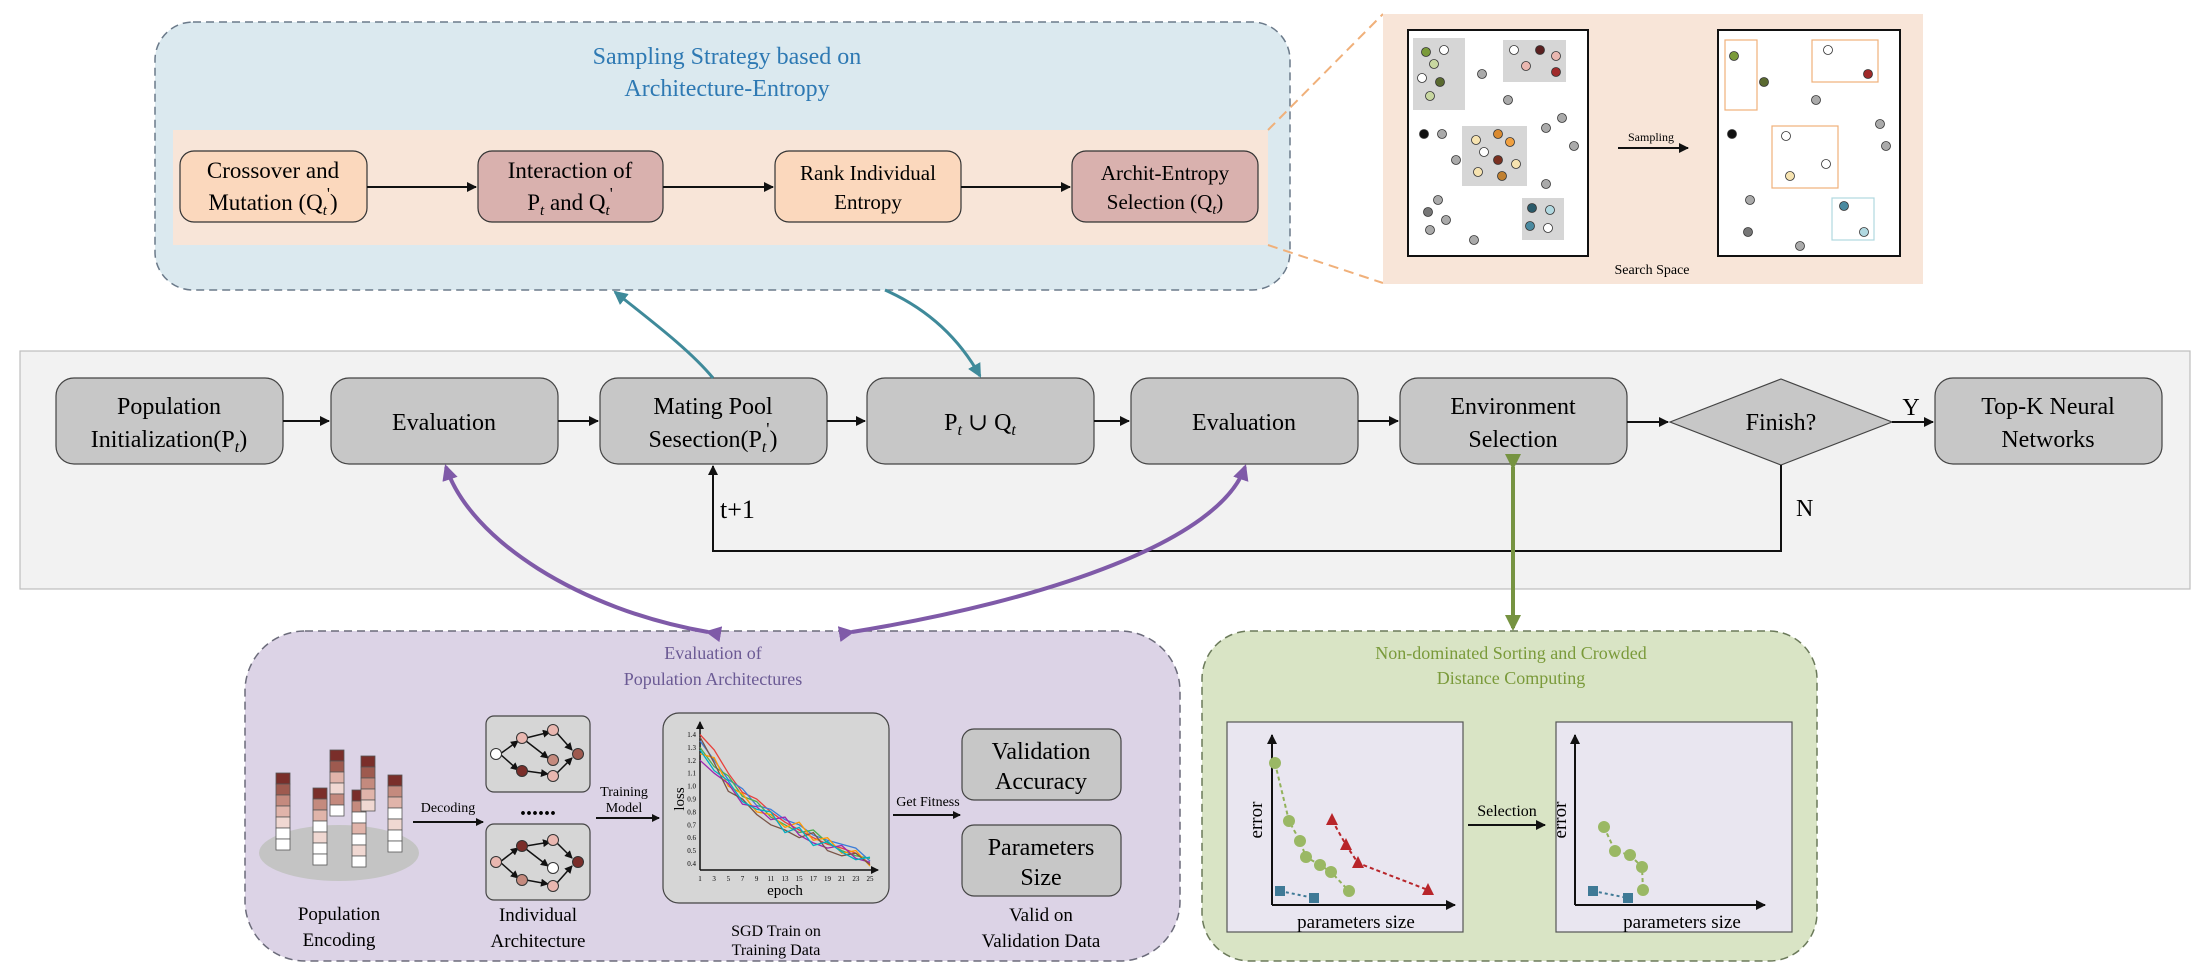 The height and width of the screenshot is (980, 2206). Describe the element at coordinates (757, 879) in the screenshot. I see `loss-chart-x-tick: 9` at that location.